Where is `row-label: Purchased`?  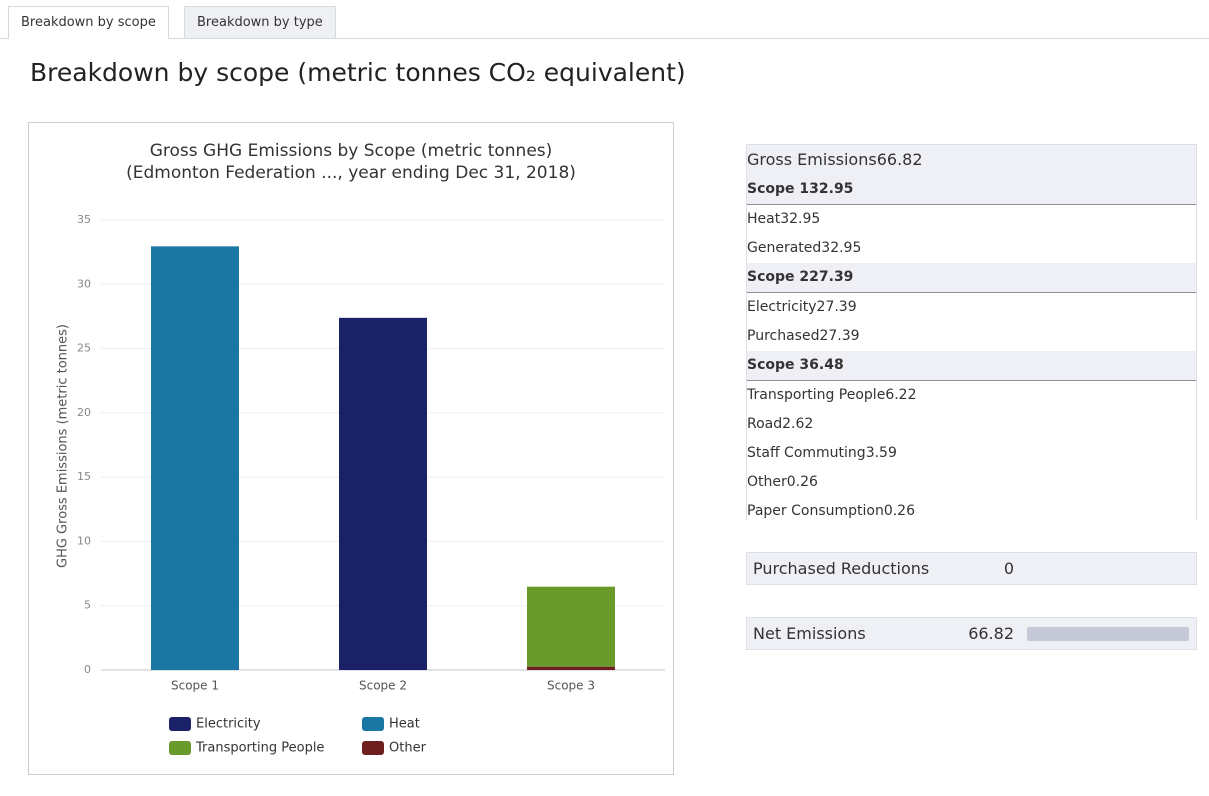 row-label: Purchased is located at coordinates (783, 336).